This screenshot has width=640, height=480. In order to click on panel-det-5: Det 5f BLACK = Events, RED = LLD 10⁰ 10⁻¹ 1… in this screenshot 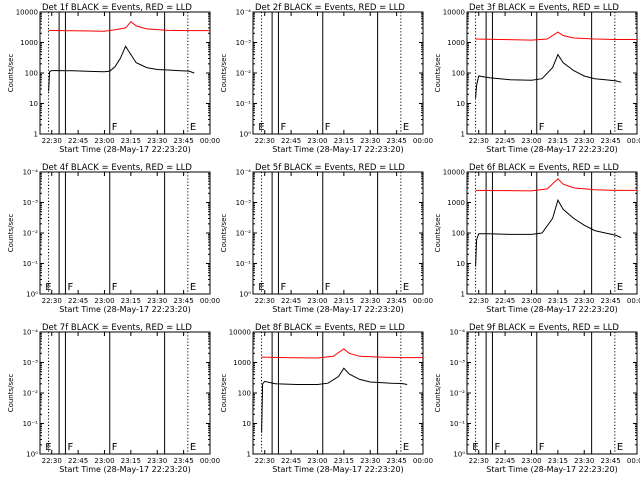, I will do `click(326, 238)`.